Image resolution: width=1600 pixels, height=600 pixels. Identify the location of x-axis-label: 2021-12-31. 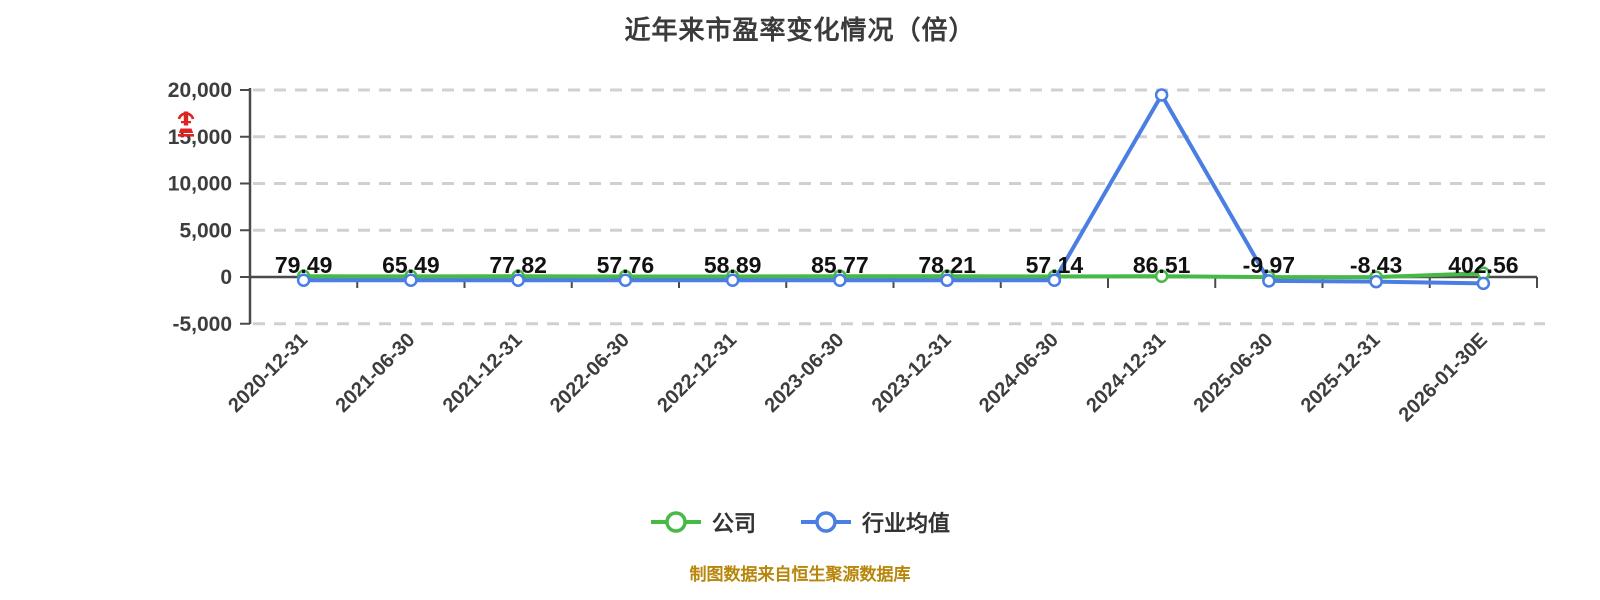
(483, 373).